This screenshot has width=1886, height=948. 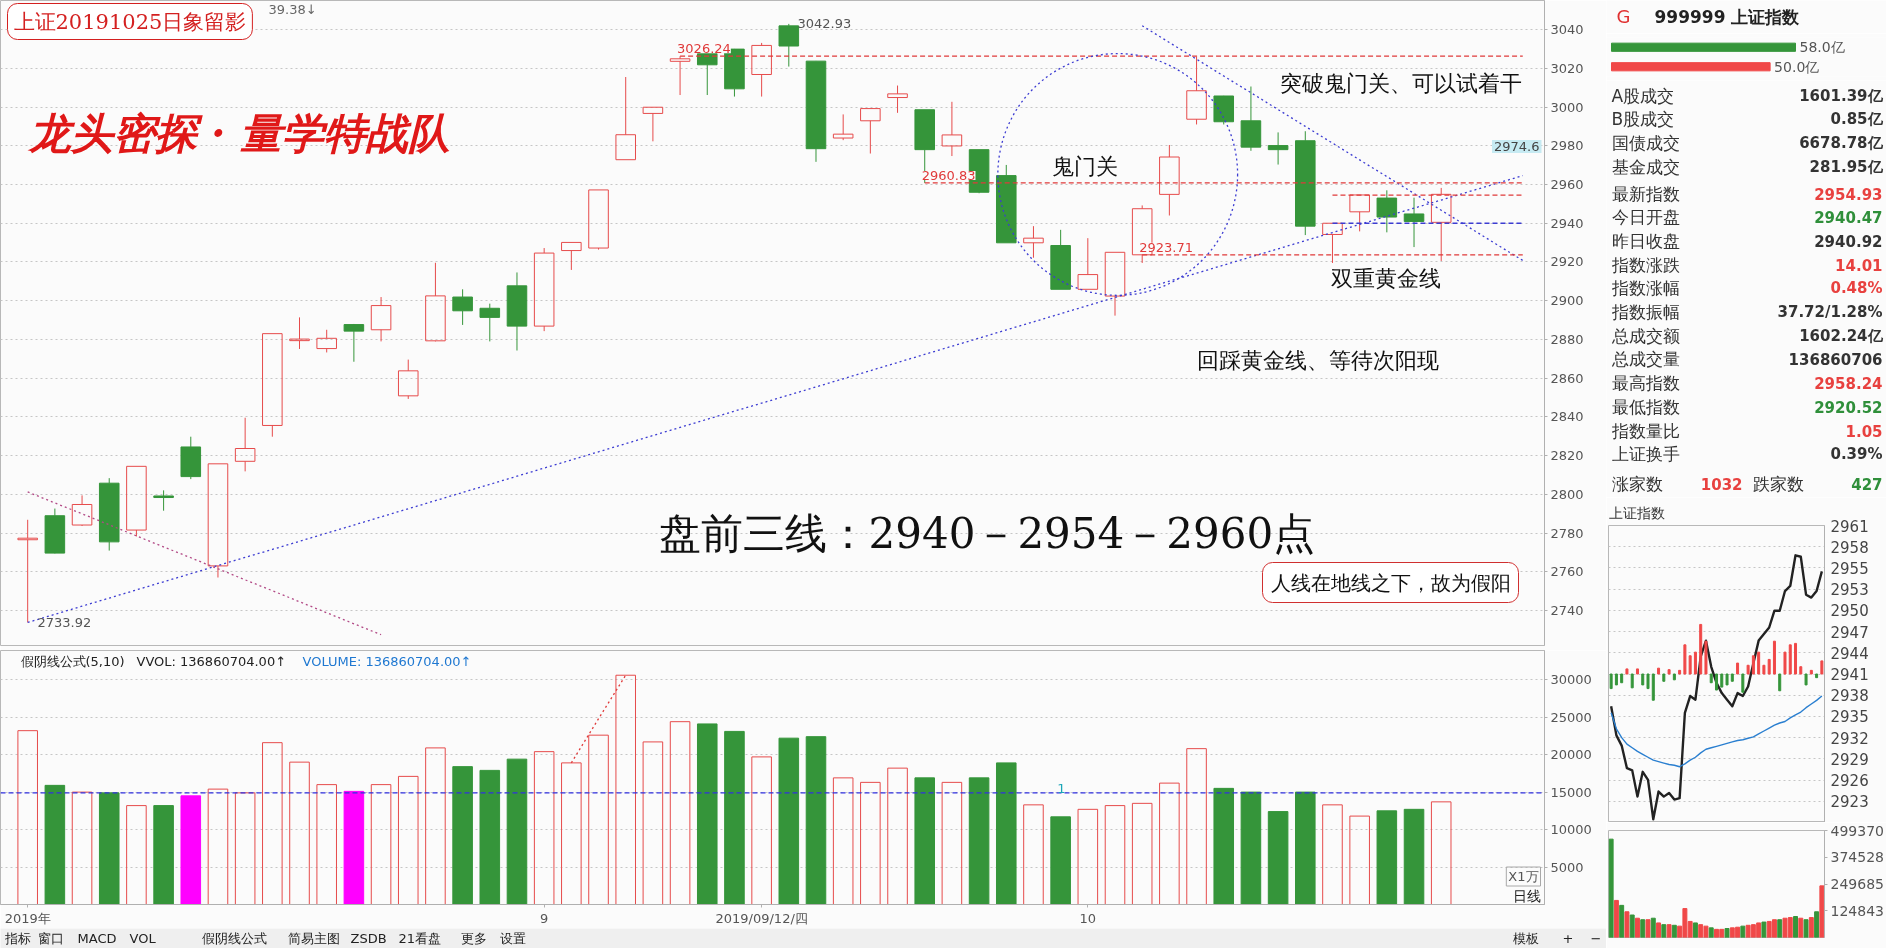 I want to click on y-tick-label: 2740, so click(x=1567, y=611).